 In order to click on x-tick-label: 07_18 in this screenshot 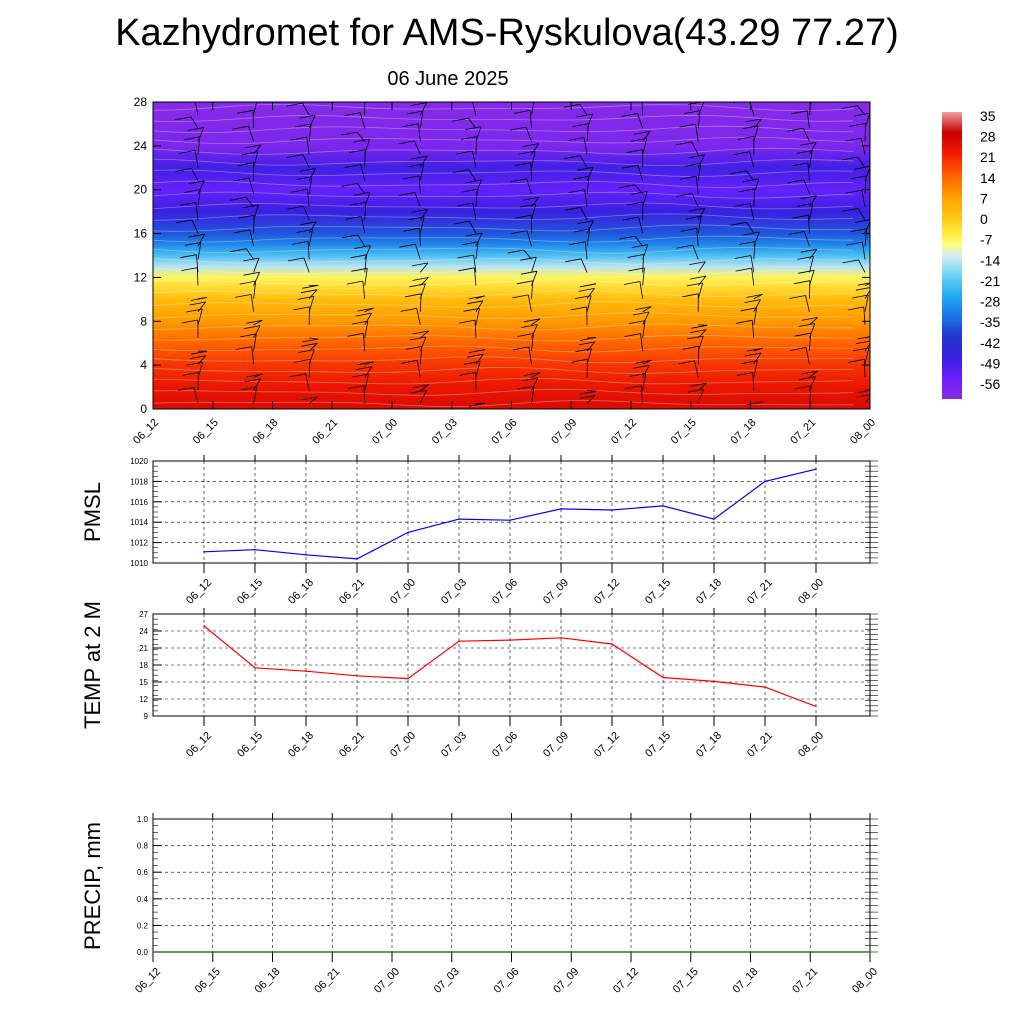, I will do `click(746, 981)`.